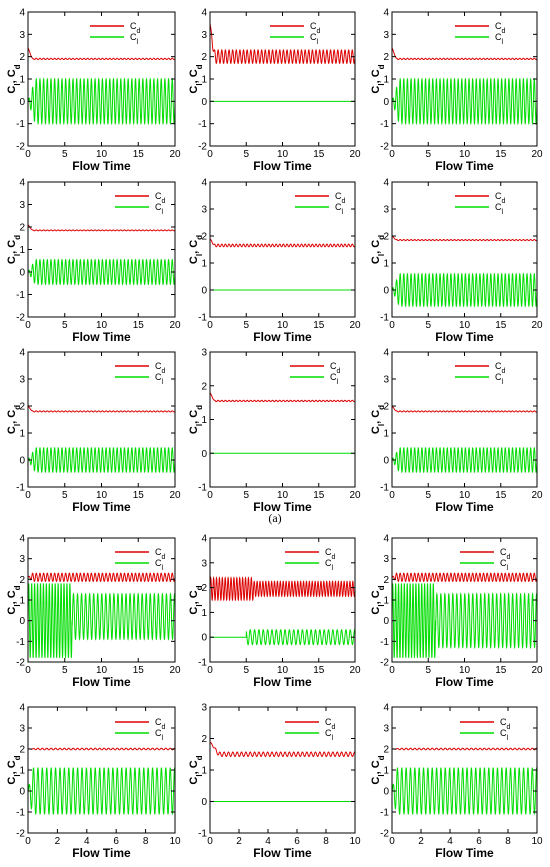 This screenshot has width=550, height=867. What do you see at coordinates (274, 518) in the screenshot?
I see `figure-caption: (a)` at bounding box center [274, 518].